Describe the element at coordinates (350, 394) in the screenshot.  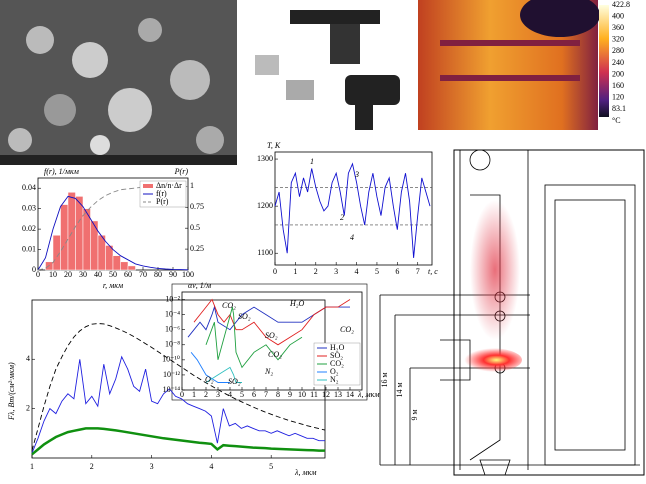
I see `x-tick-label: 14` at that location.